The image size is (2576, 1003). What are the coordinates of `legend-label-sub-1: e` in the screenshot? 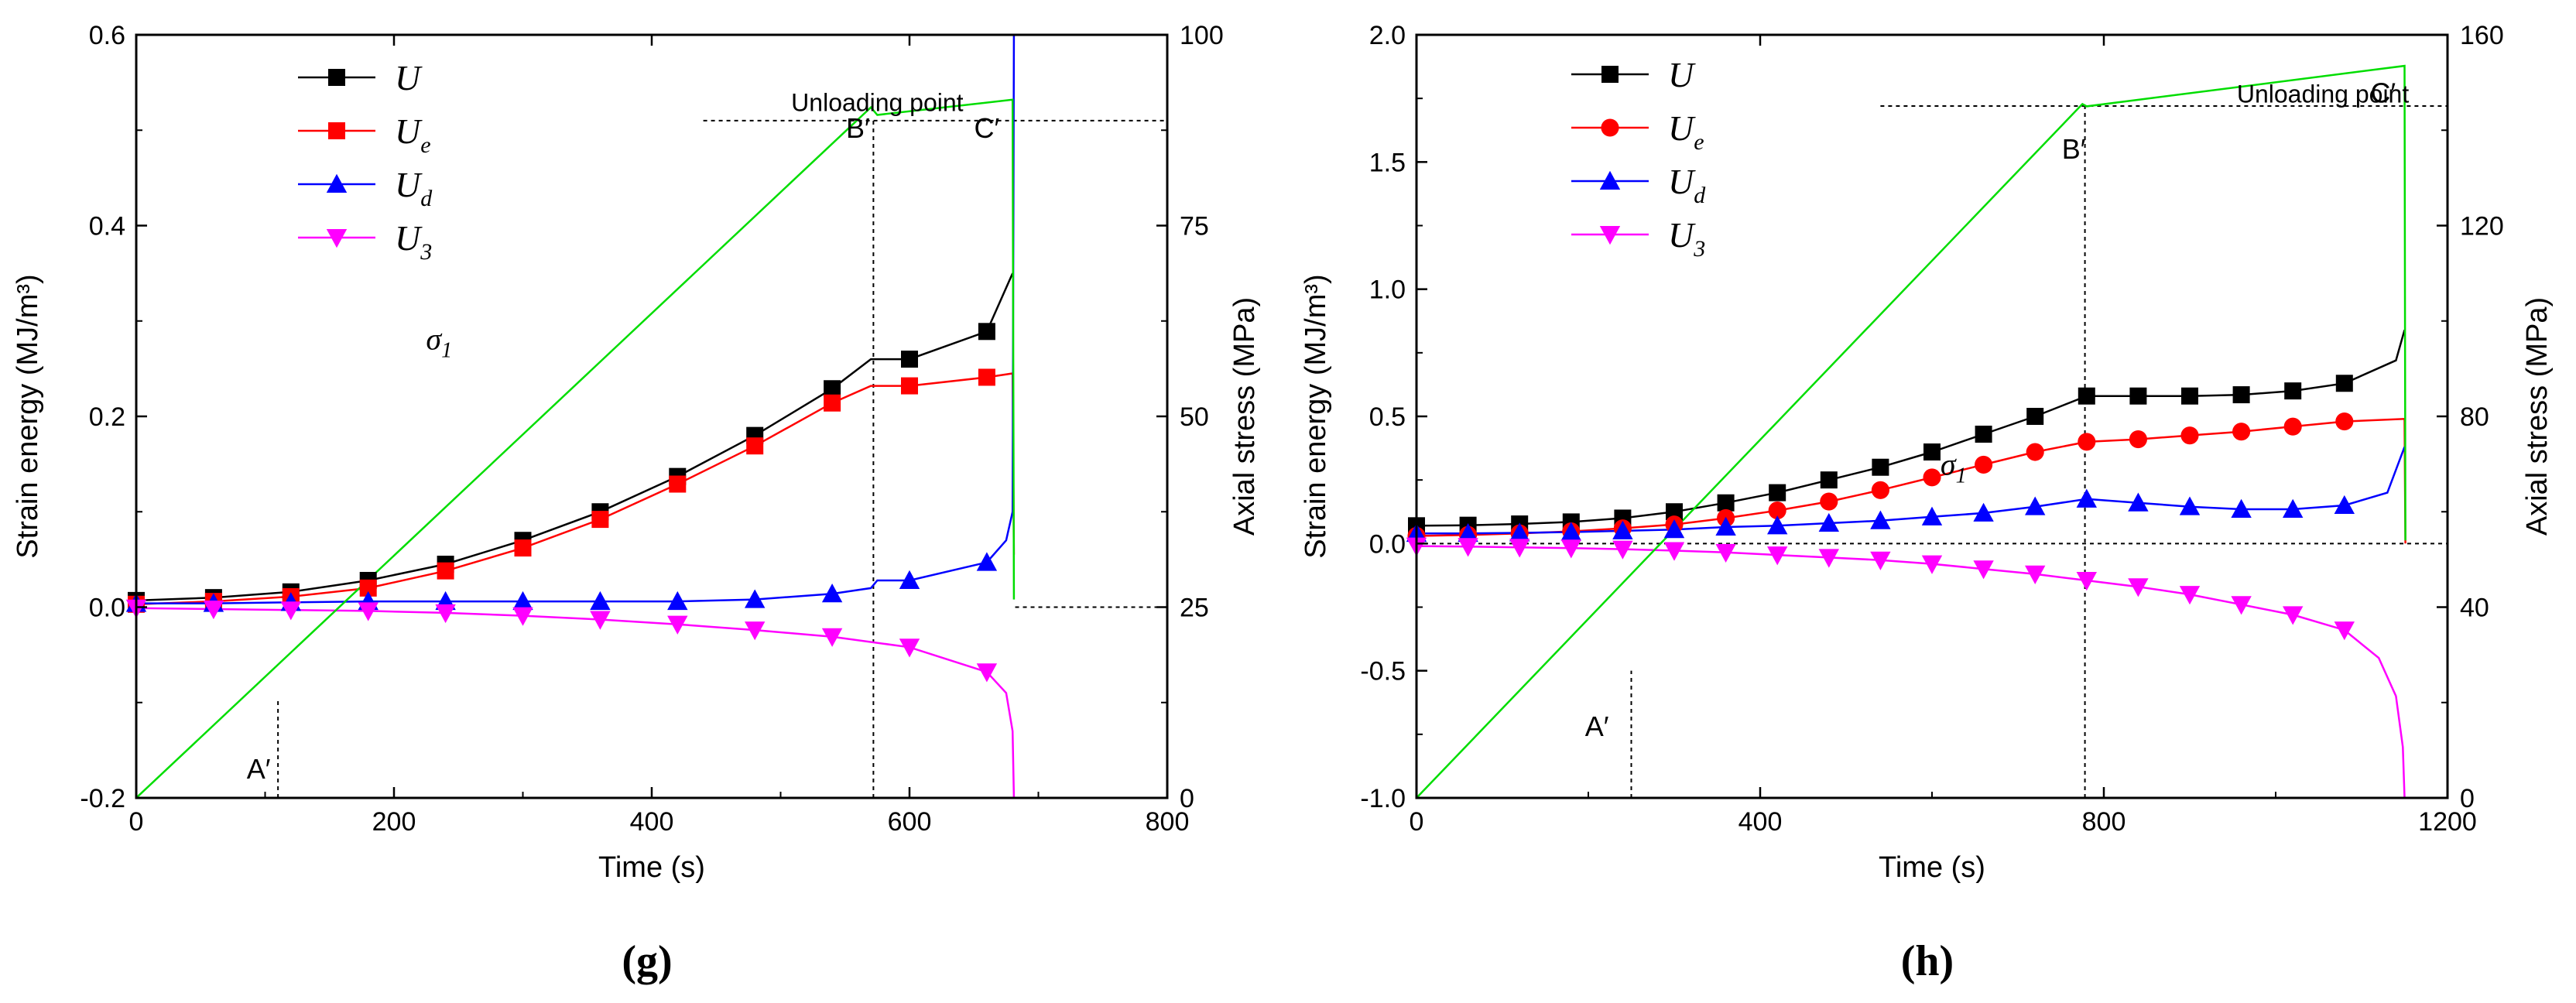 It's located at (425, 145).